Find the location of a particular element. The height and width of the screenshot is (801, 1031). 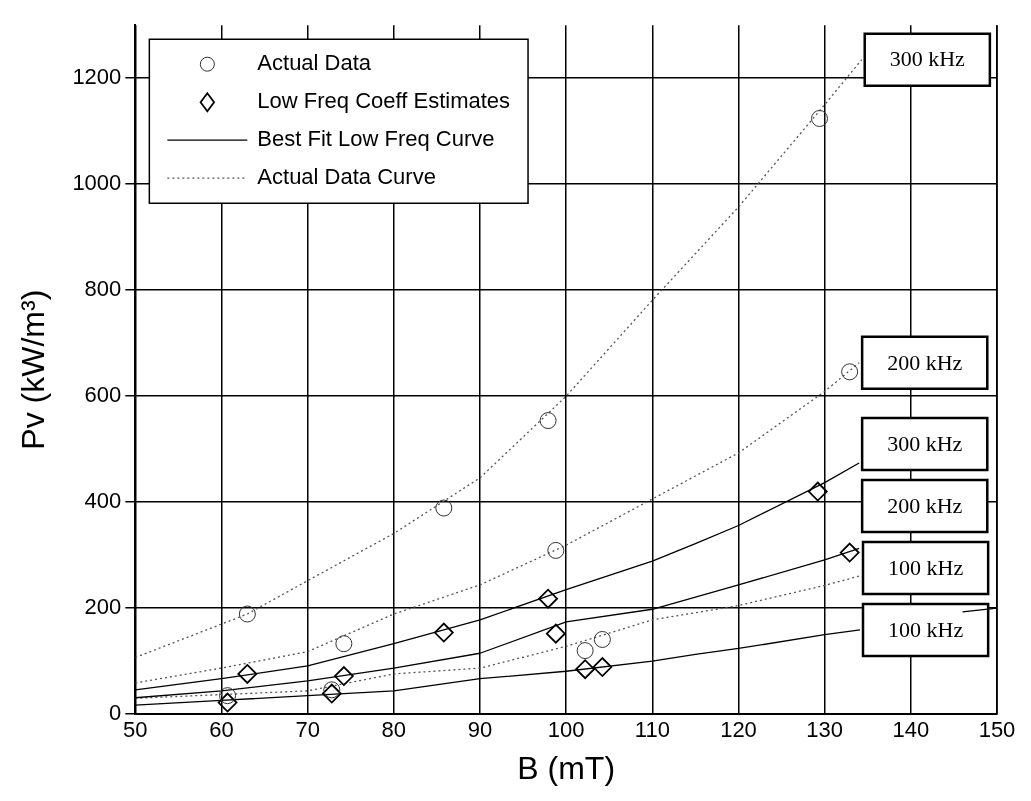

x-tick-label: 130 is located at coordinates (825, 730).